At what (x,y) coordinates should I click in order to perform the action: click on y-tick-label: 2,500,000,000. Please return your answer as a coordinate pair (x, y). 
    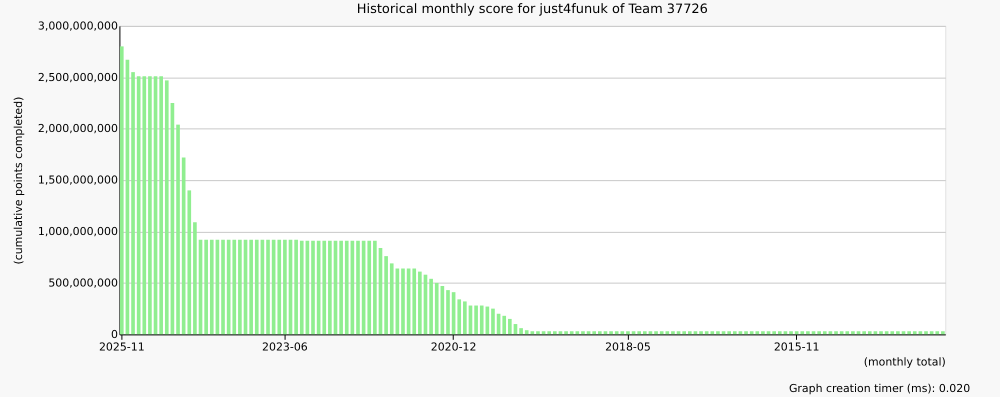
    Looking at the image, I should click on (78, 77).